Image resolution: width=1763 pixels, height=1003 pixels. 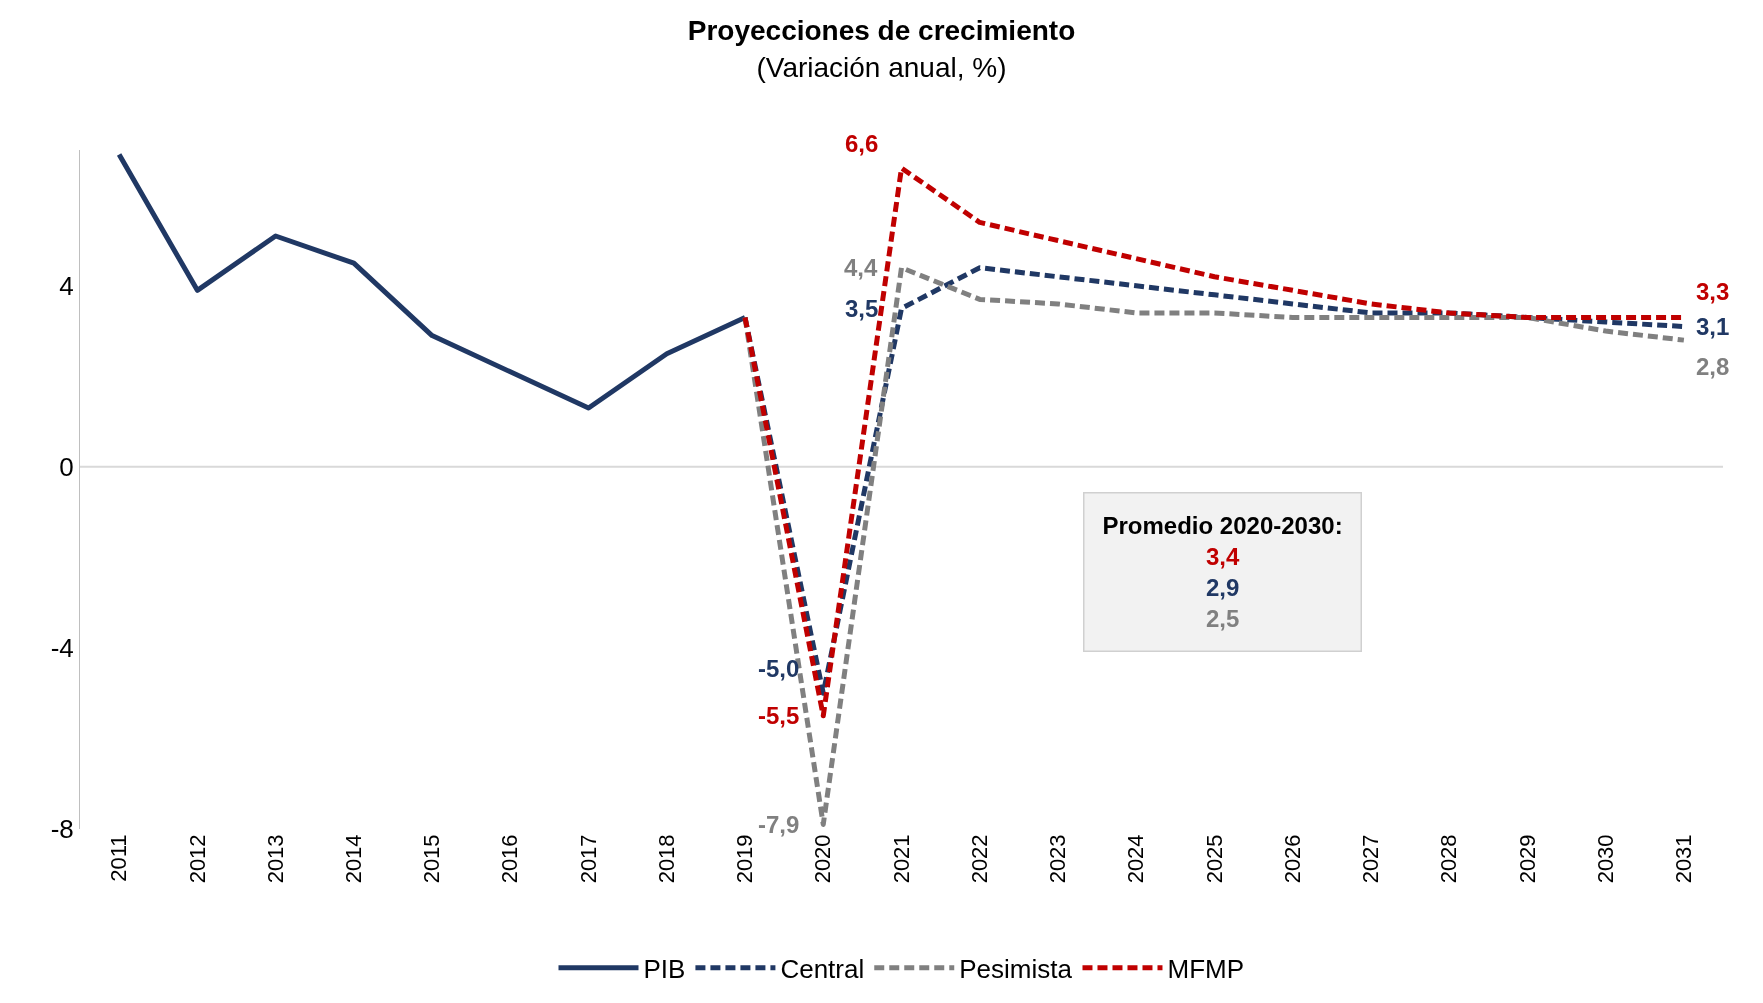 What do you see at coordinates (745, 859) in the screenshot?
I see `x-tick-label: 2019` at bounding box center [745, 859].